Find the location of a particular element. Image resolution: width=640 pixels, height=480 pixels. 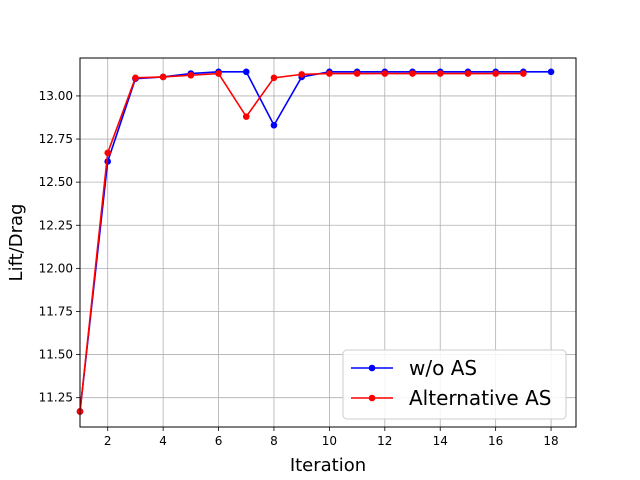

y-tick-label: 13.00 is located at coordinates (56, 96).